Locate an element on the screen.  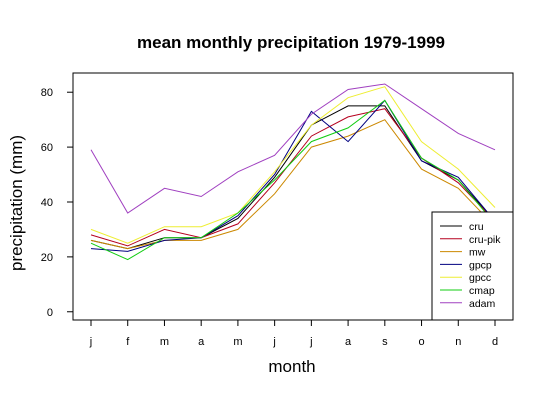
y-tick-label: 80 is located at coordinates (47, 93).